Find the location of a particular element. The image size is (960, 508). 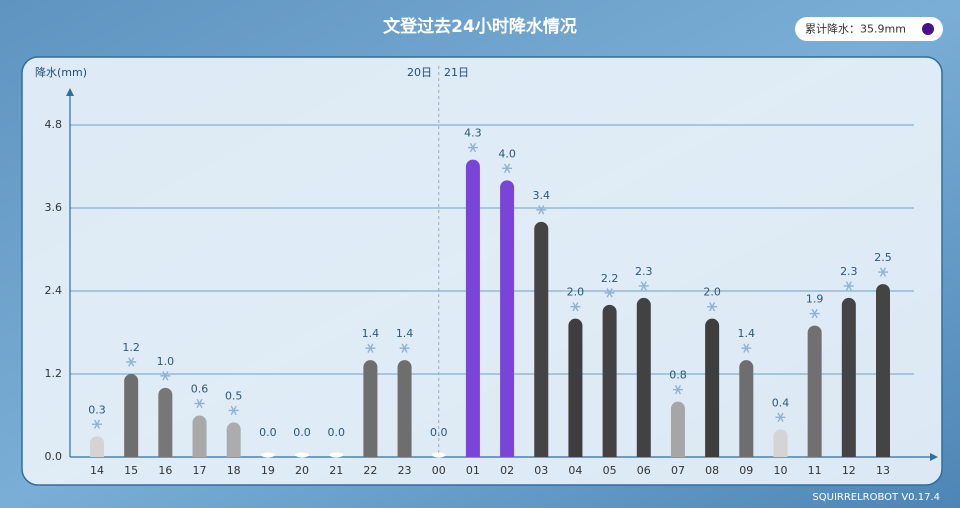

x-tick-label: 11 is located at coordinates (815, 470).